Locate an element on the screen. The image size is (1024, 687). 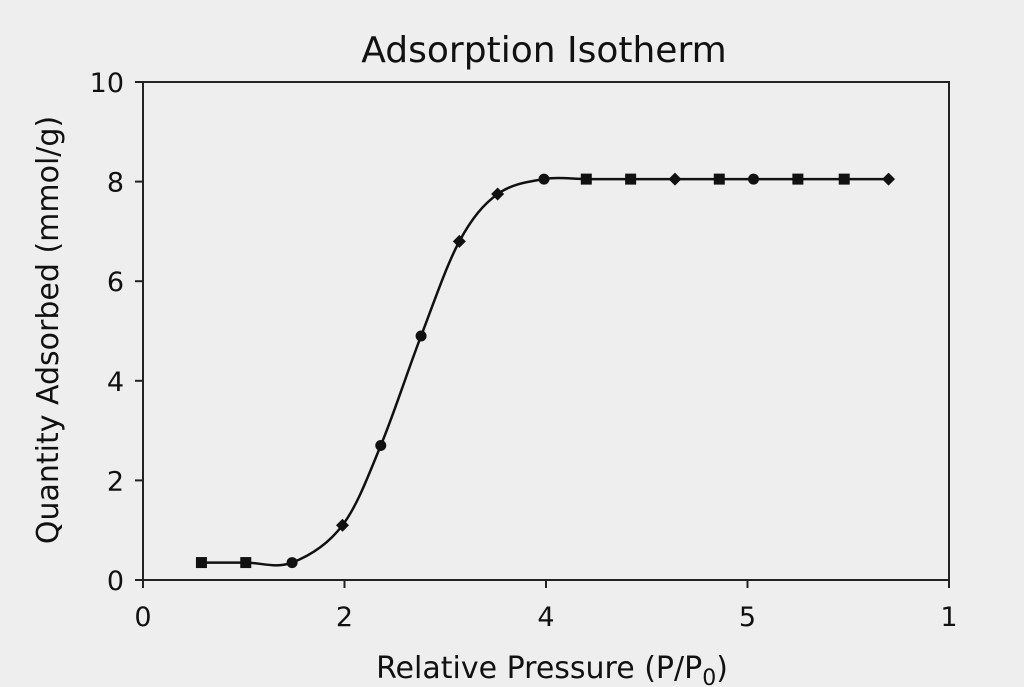
x-tick-label: 1 is located at coordinates (948, 617).